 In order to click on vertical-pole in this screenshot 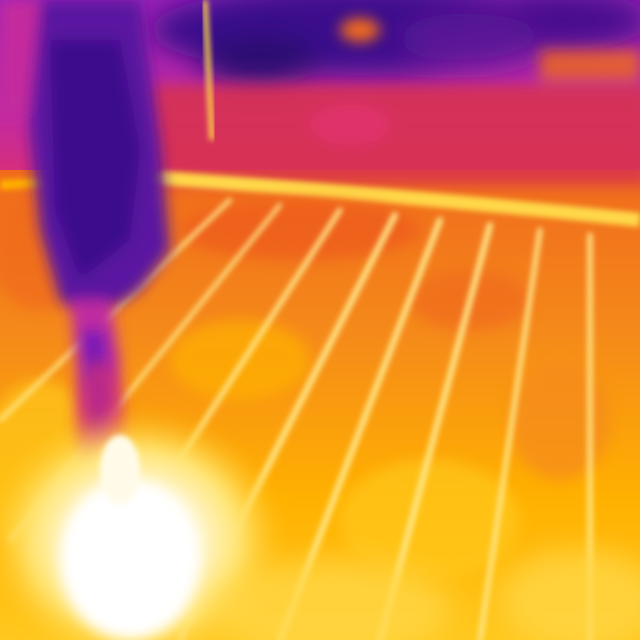, I will do `click(208, 70)`.